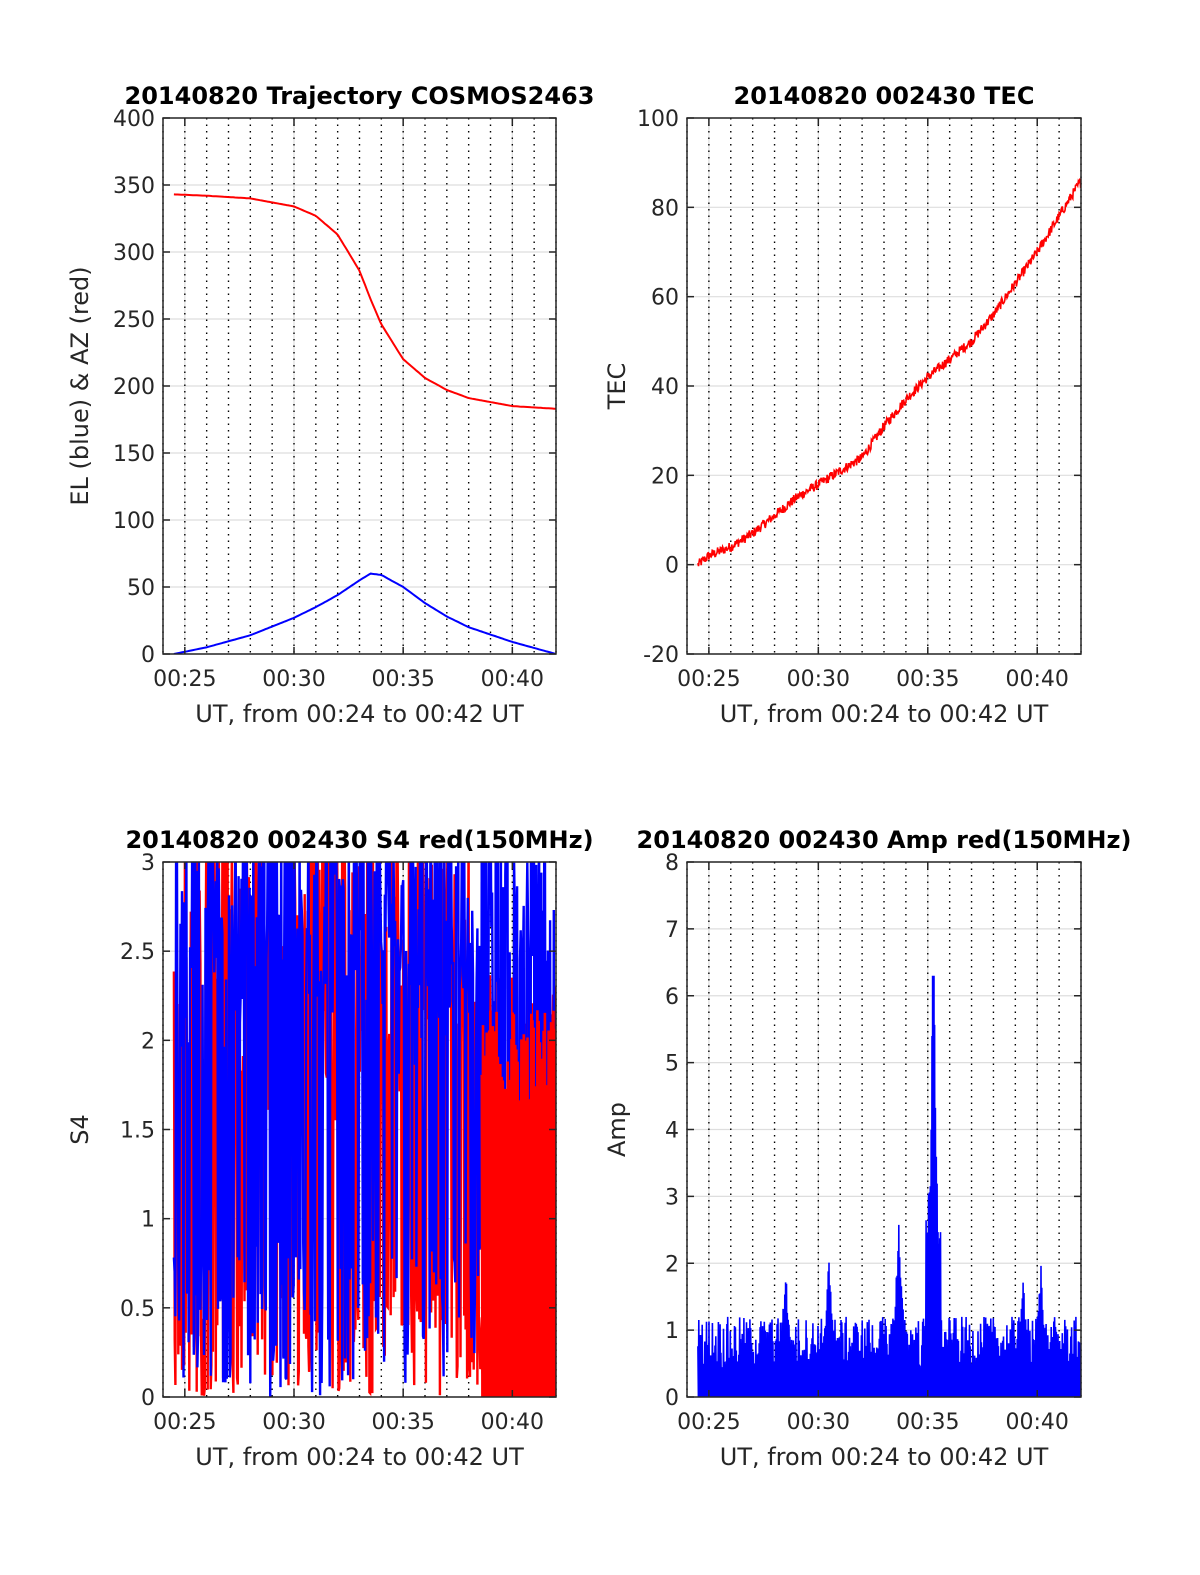  I want to click on y-tick-label: 4, so click(672, 1131).